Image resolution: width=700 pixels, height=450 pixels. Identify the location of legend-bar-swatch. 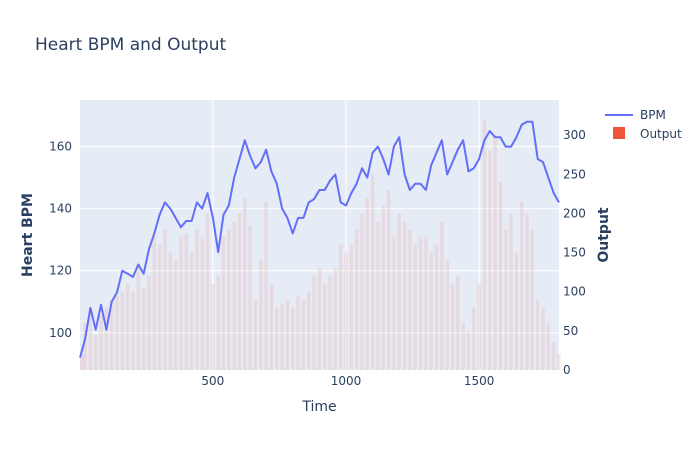
(619, 133).